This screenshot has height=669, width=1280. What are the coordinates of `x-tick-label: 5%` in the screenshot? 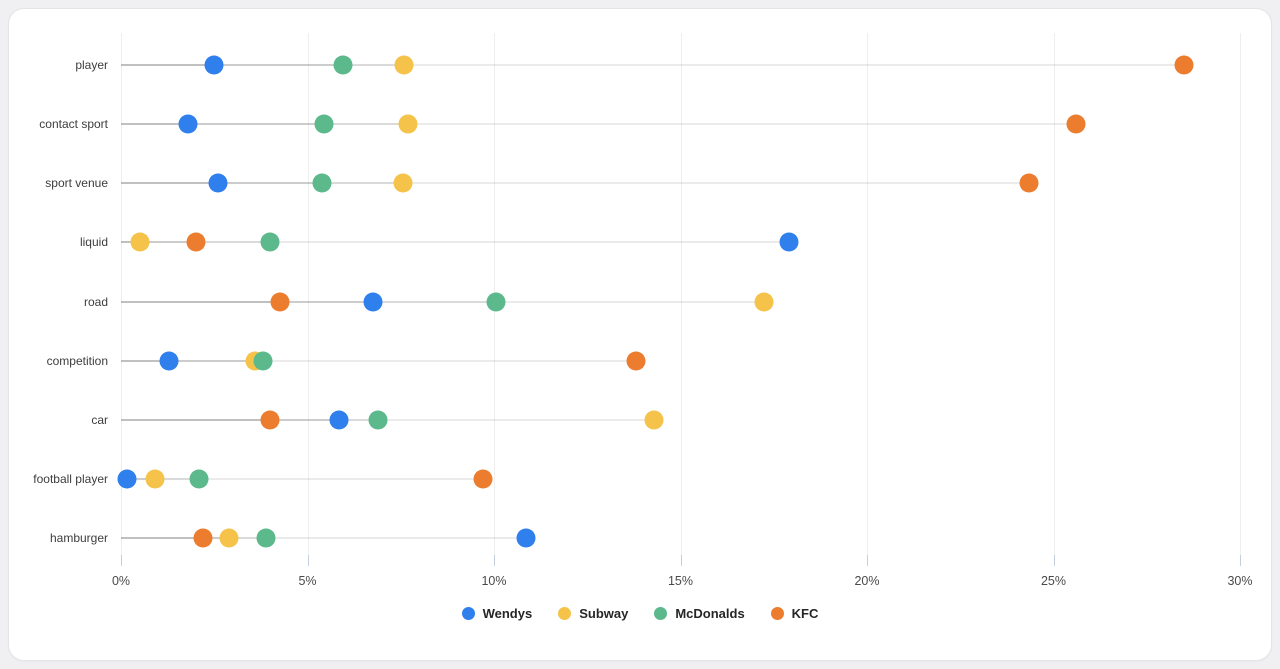 It's located at (307, 581).